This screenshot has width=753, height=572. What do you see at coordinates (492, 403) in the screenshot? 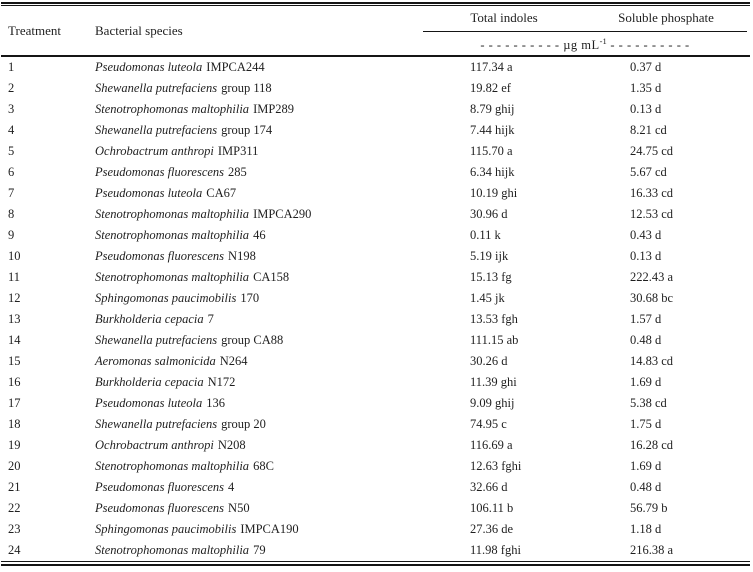
I see `total-indoles-cell: 9.09 ghij` at bounding box center [492, 403].